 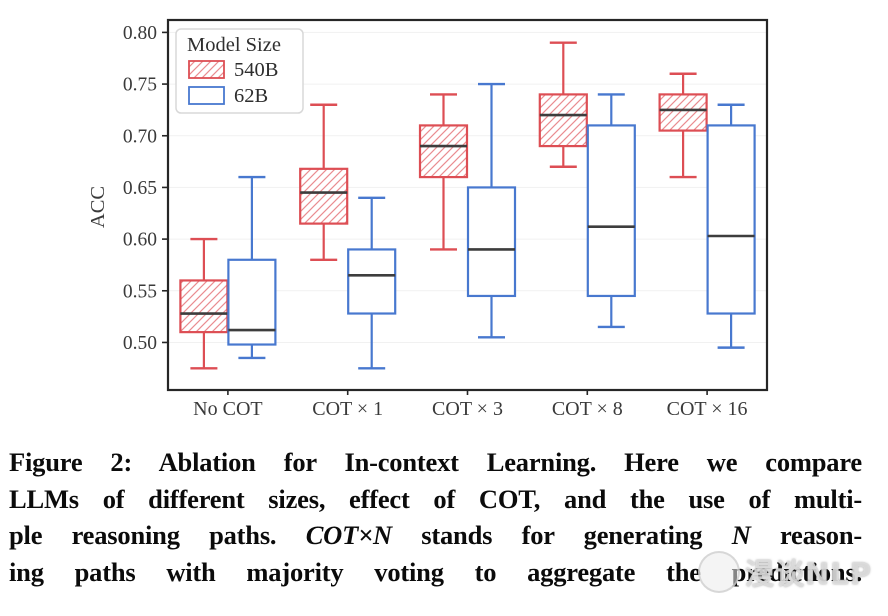 I want to click on legend: Model Size 540B 62B, so click(x=239, y=71).